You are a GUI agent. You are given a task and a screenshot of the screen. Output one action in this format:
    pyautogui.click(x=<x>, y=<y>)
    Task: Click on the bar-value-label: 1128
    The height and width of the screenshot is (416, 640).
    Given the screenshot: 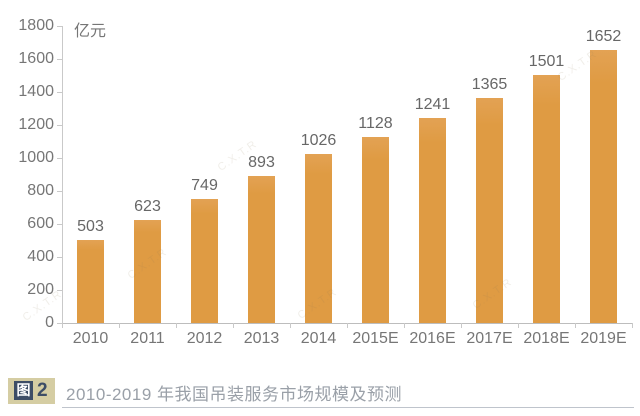 What is the action you would take?
    pyautogui.click(x=375, y=123)
    